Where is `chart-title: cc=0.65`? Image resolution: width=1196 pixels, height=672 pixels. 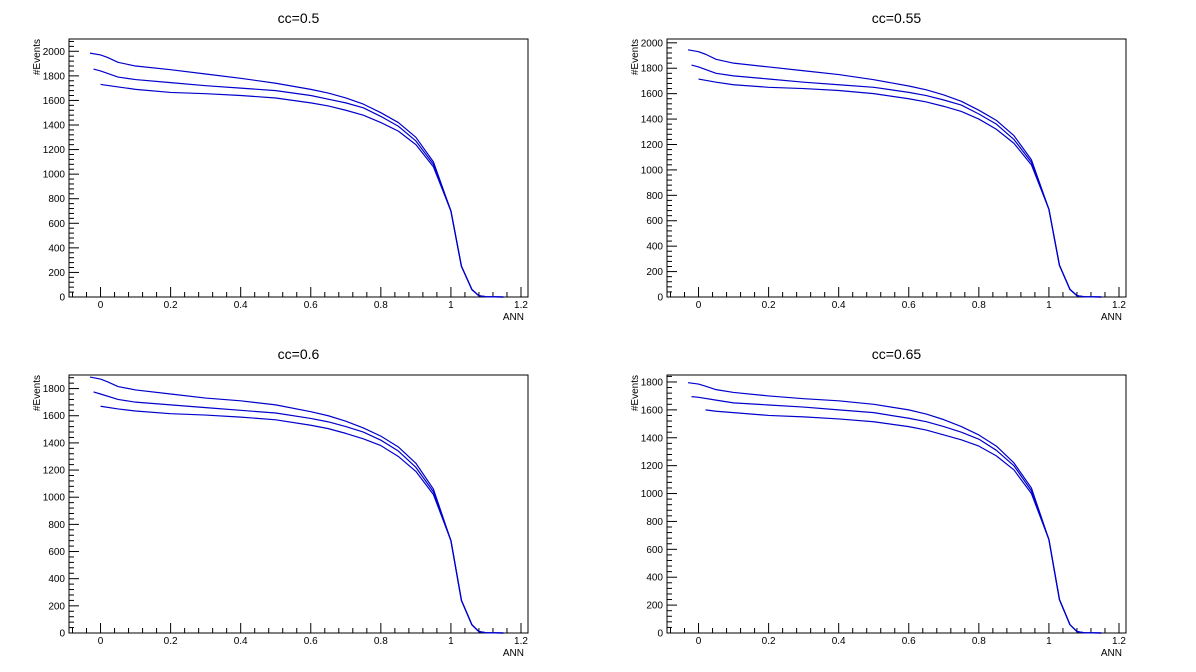
chart-title: cc=0.65 is located at coordinates (897, 354).